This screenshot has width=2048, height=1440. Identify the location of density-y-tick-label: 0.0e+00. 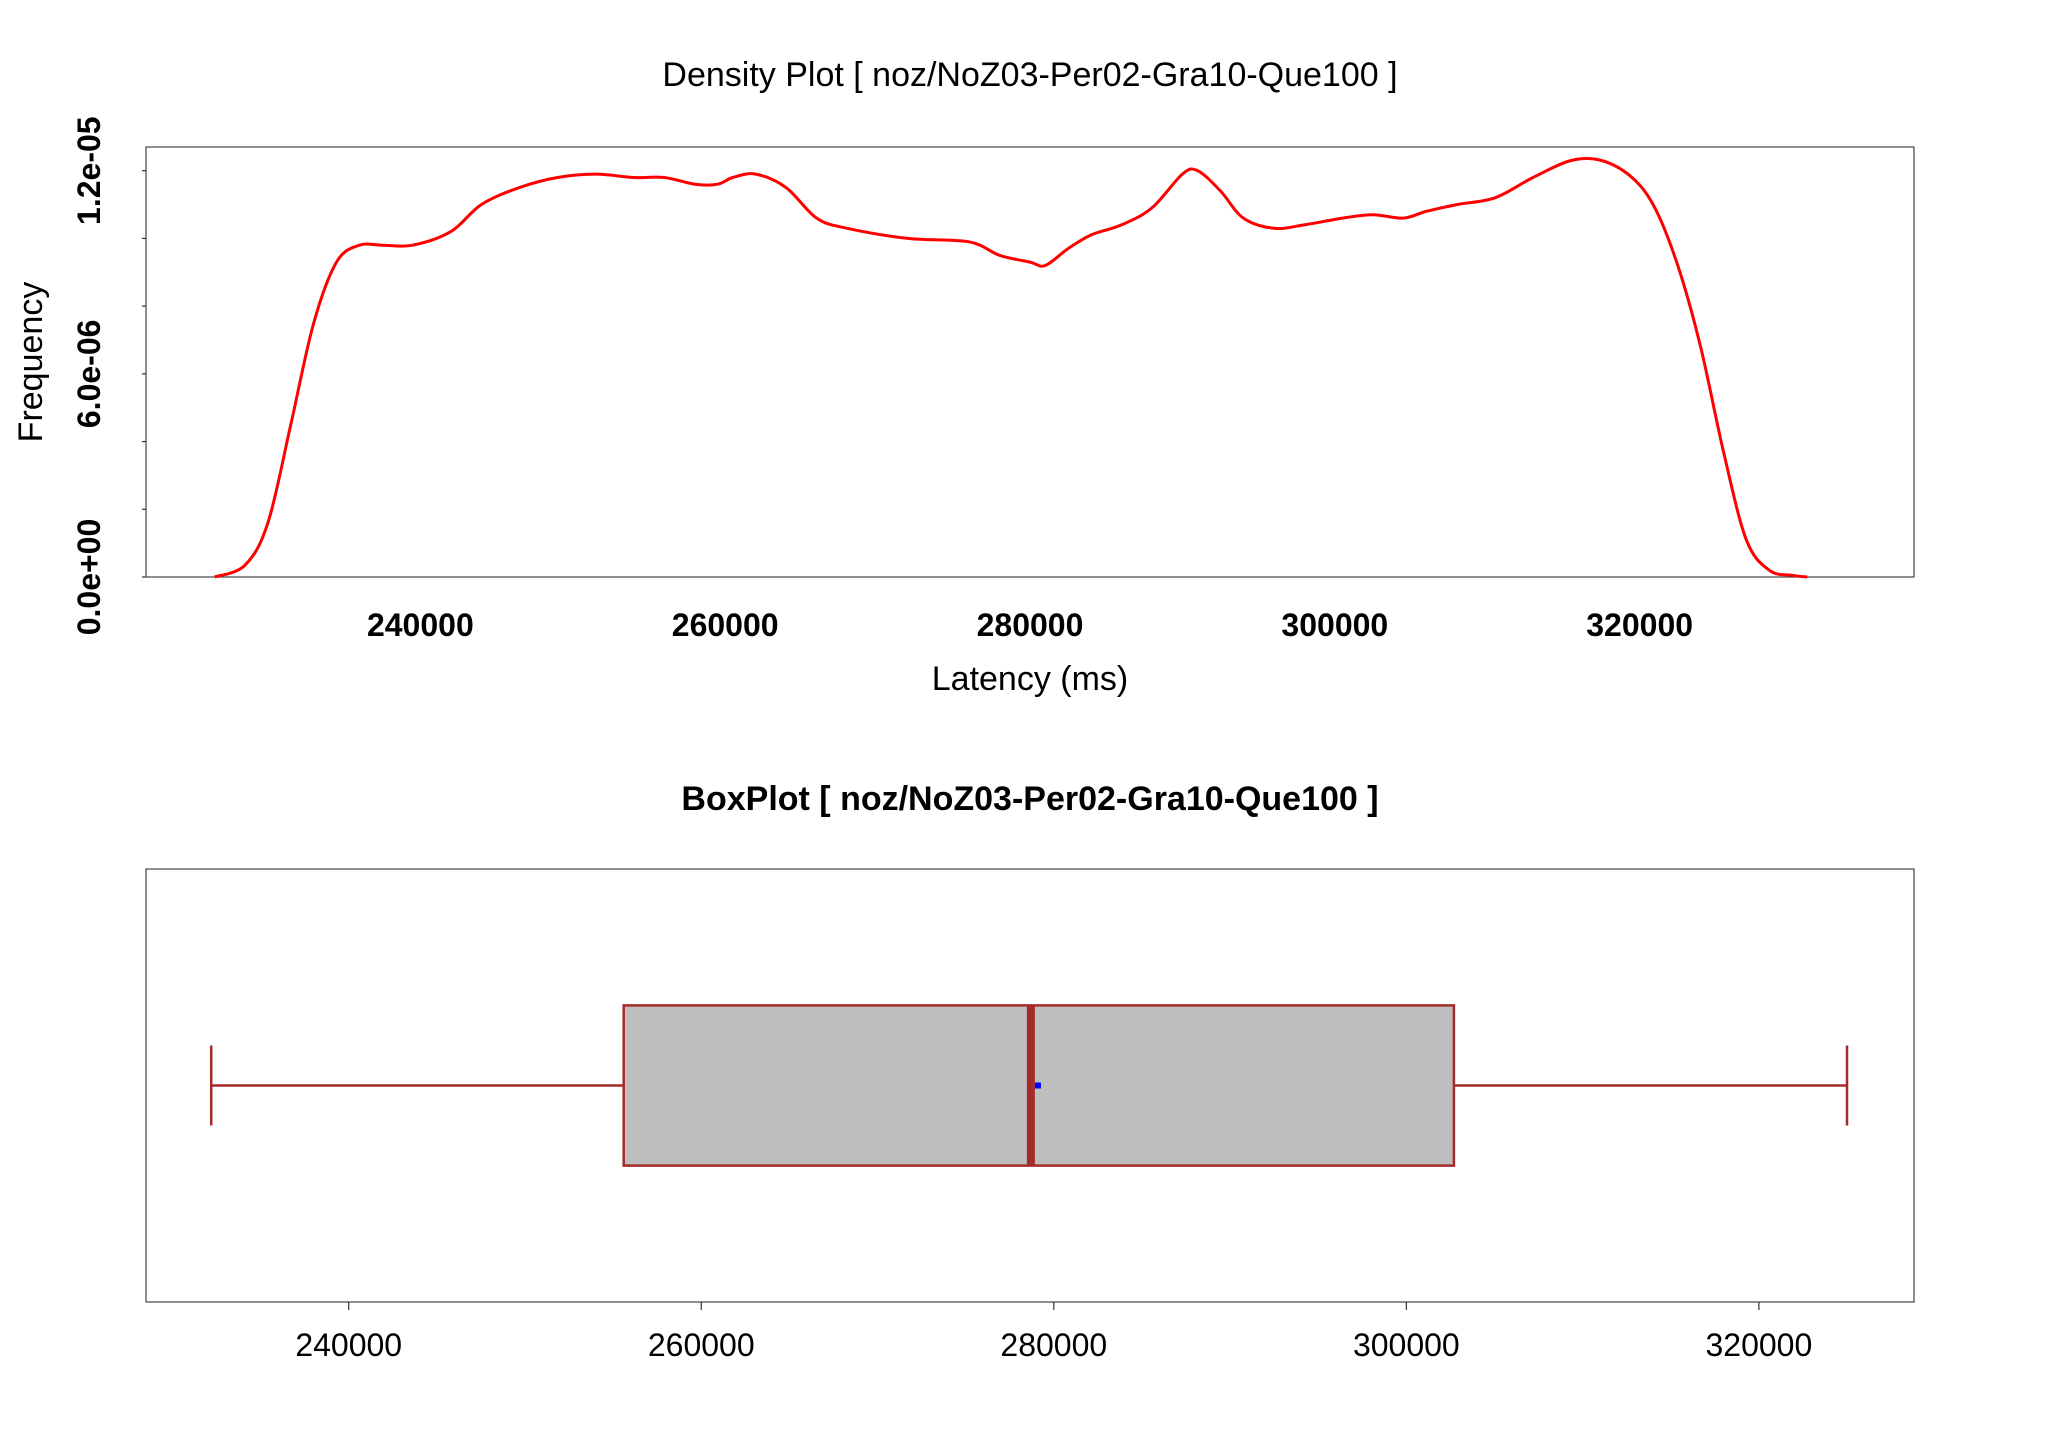
(89, 577).